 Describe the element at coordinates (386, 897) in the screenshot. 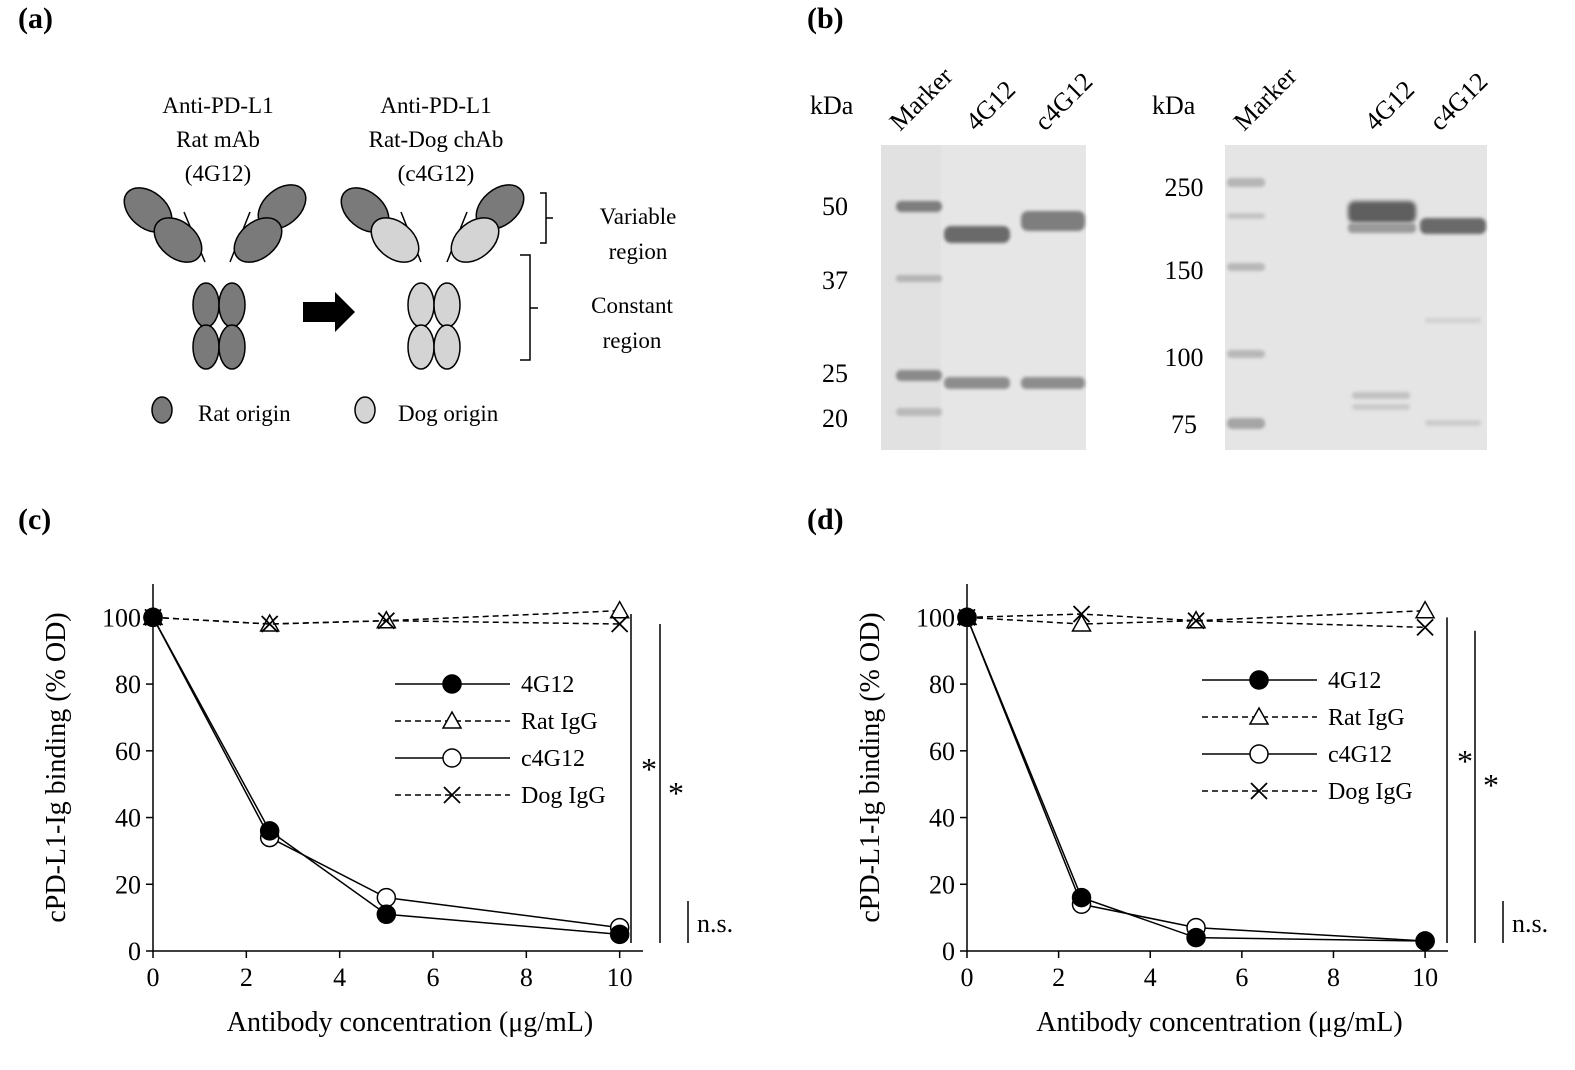

I see `chart-c-series-c4g12-point` at that location.